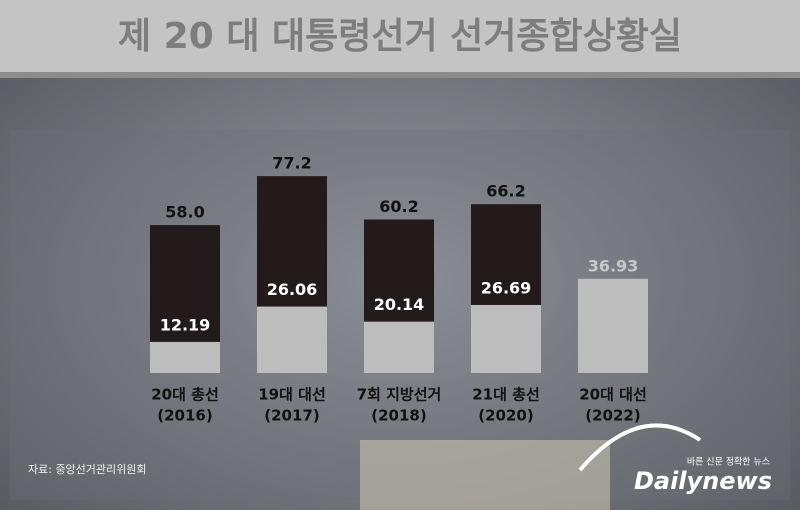 This screenshot has height=510, width=800. Describe the element at coordinates (291, 416) in the screenshot. I see `x-tick-label: (2017)` at that location.